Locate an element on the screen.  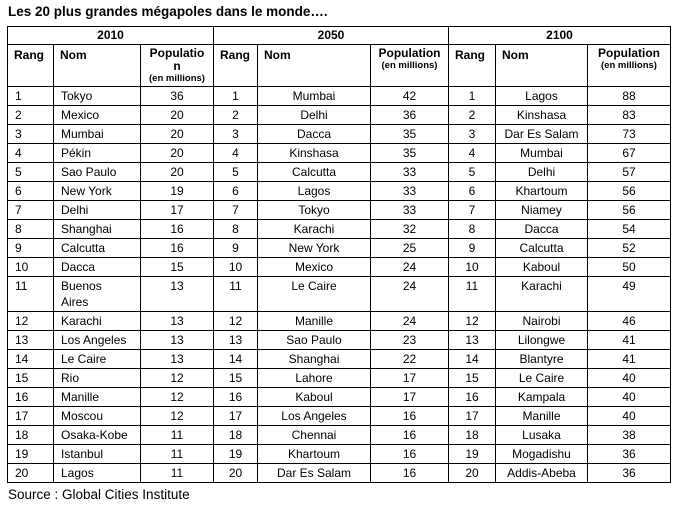
rank-cell: 15 is located at coordinates (235, 378).